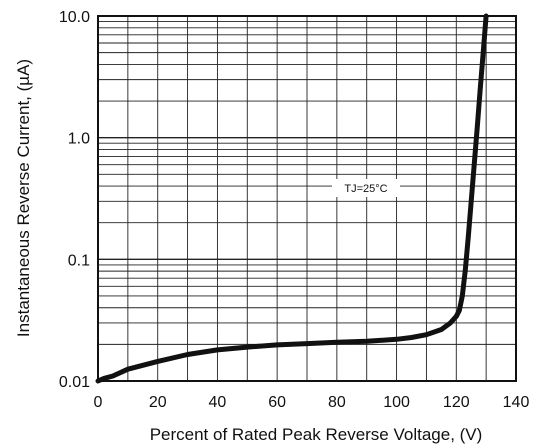 This screenshot has height=448, width=545. Describe the element at coordinates (337, 402) in the screenshot. I see `x-tick-label: 80` at that location.